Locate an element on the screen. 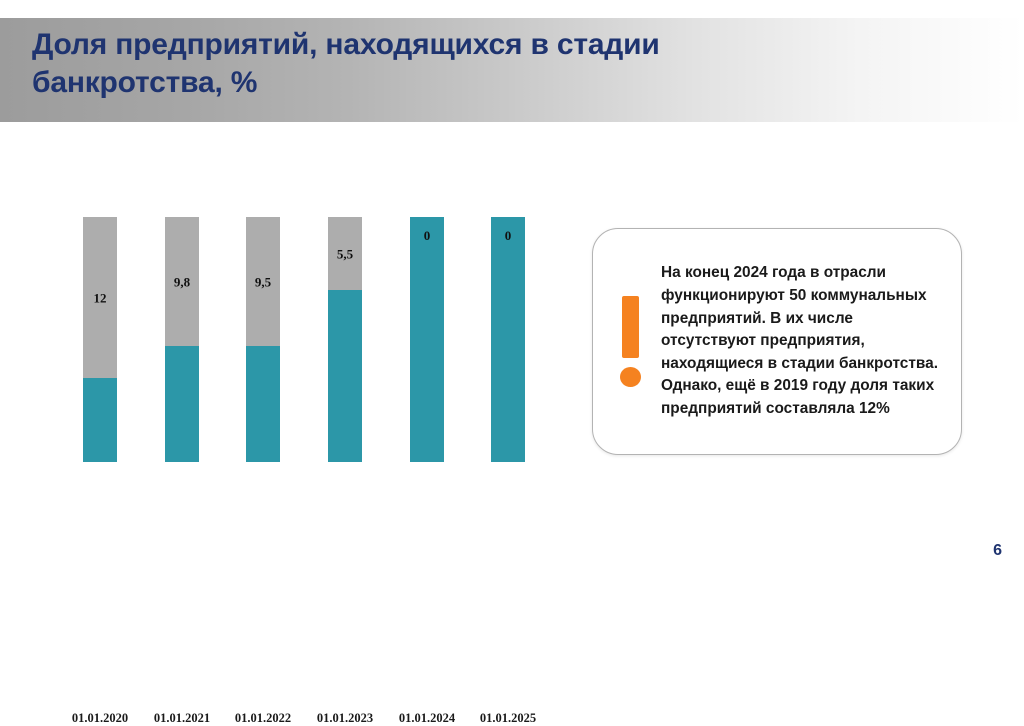 This screenshot has width=1024, height=726. bar-segment-other-2024: 0 is located at coordinates (427, 339).